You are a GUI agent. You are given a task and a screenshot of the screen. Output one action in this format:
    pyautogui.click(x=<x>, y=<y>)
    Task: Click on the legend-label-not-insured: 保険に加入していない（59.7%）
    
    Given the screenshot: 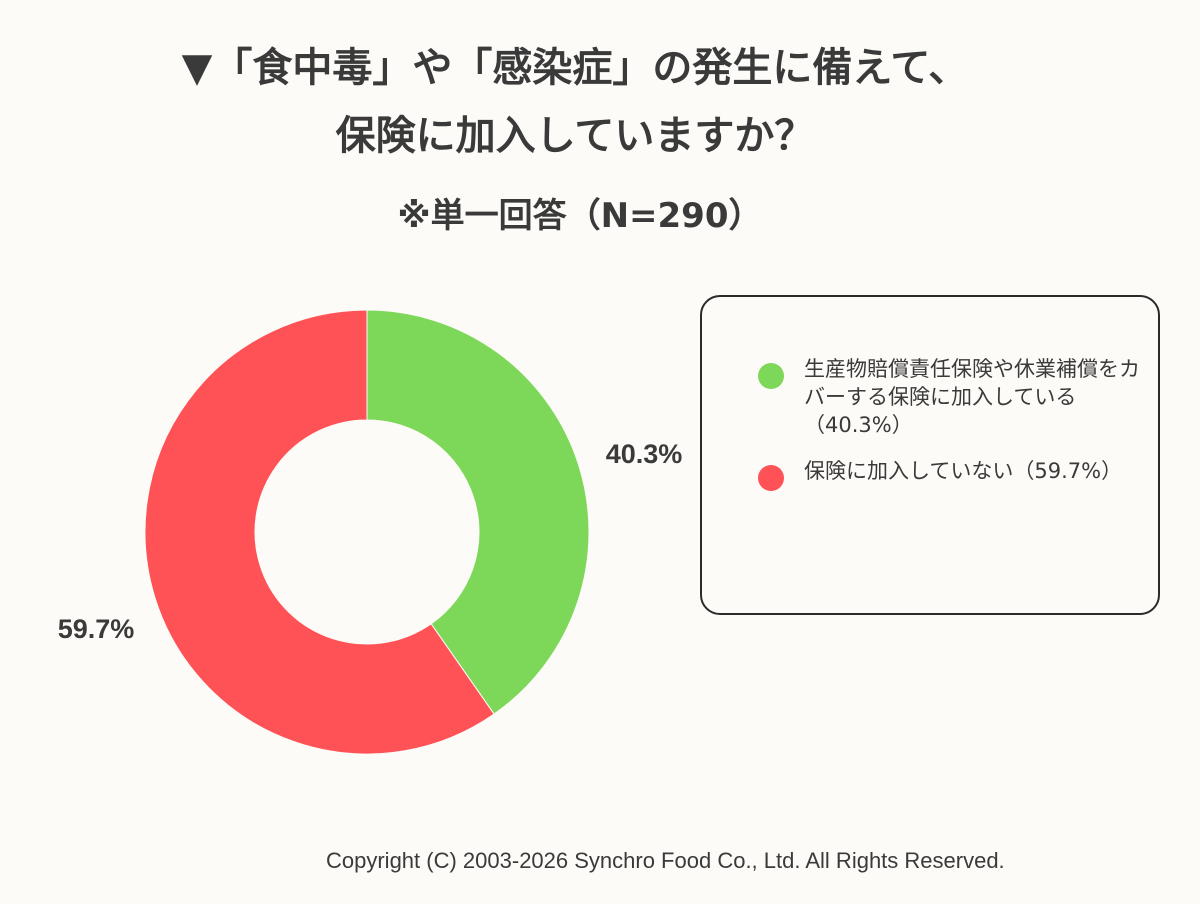 What is the action you would take?
    pyautogui.click(x=963, y=471)
    